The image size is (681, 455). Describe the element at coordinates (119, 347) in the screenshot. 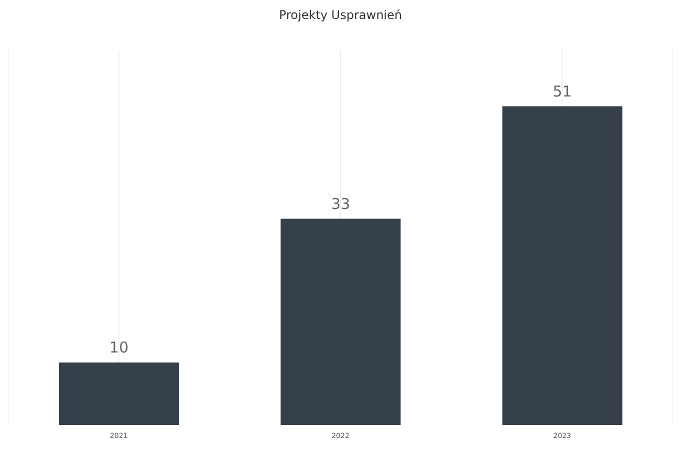

I see `data-label: 10` at that location.